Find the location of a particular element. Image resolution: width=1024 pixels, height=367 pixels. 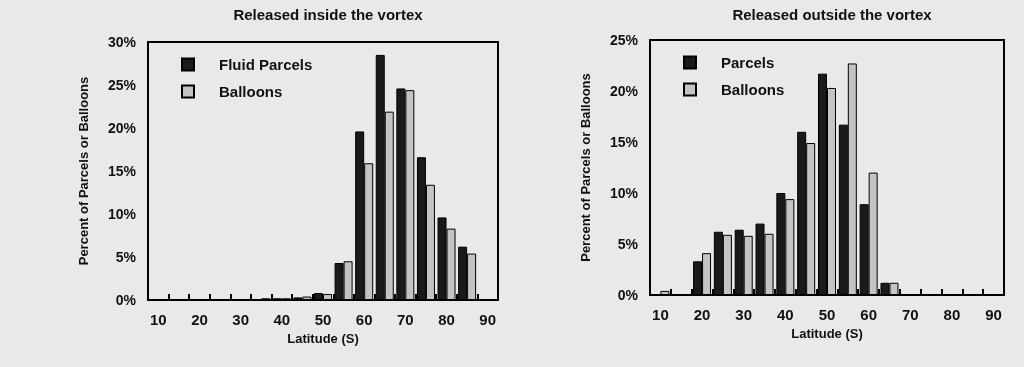

legend-label: Parcels is located at coordinates (748, 62).